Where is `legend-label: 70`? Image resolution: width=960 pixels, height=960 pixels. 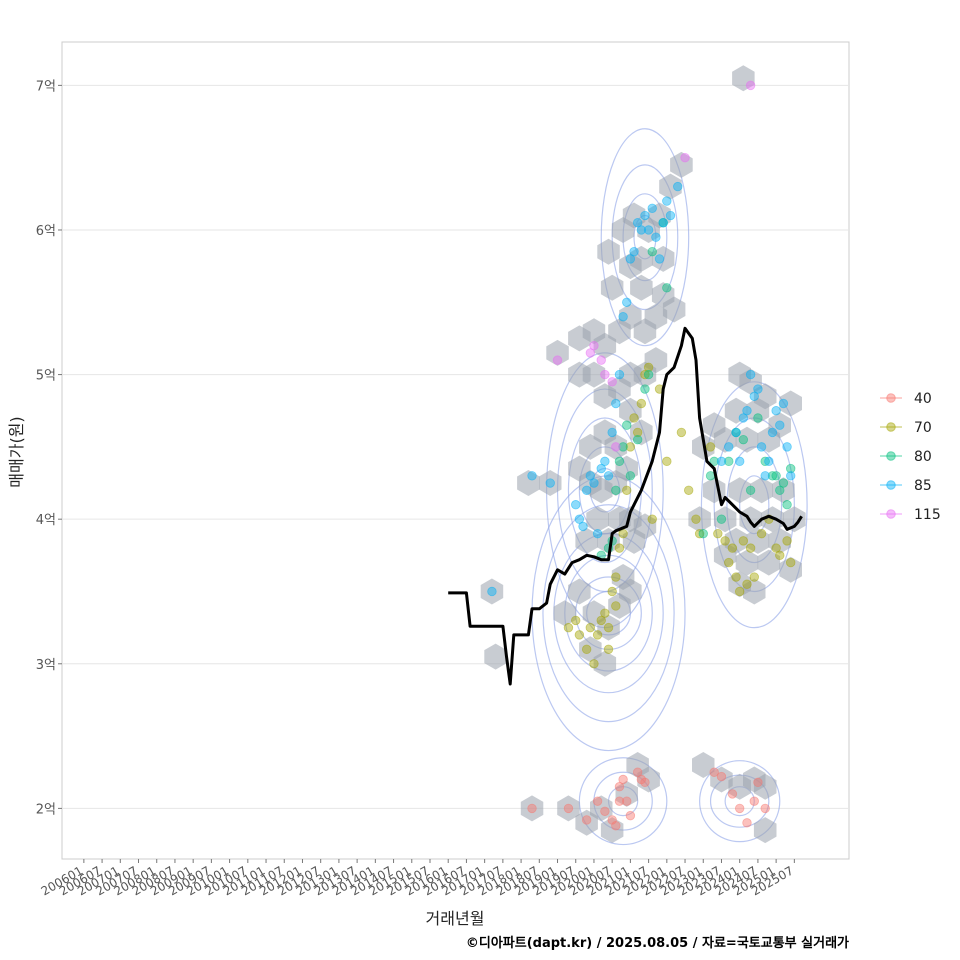 legend-label: 70 is located at coordinates (923, 428).